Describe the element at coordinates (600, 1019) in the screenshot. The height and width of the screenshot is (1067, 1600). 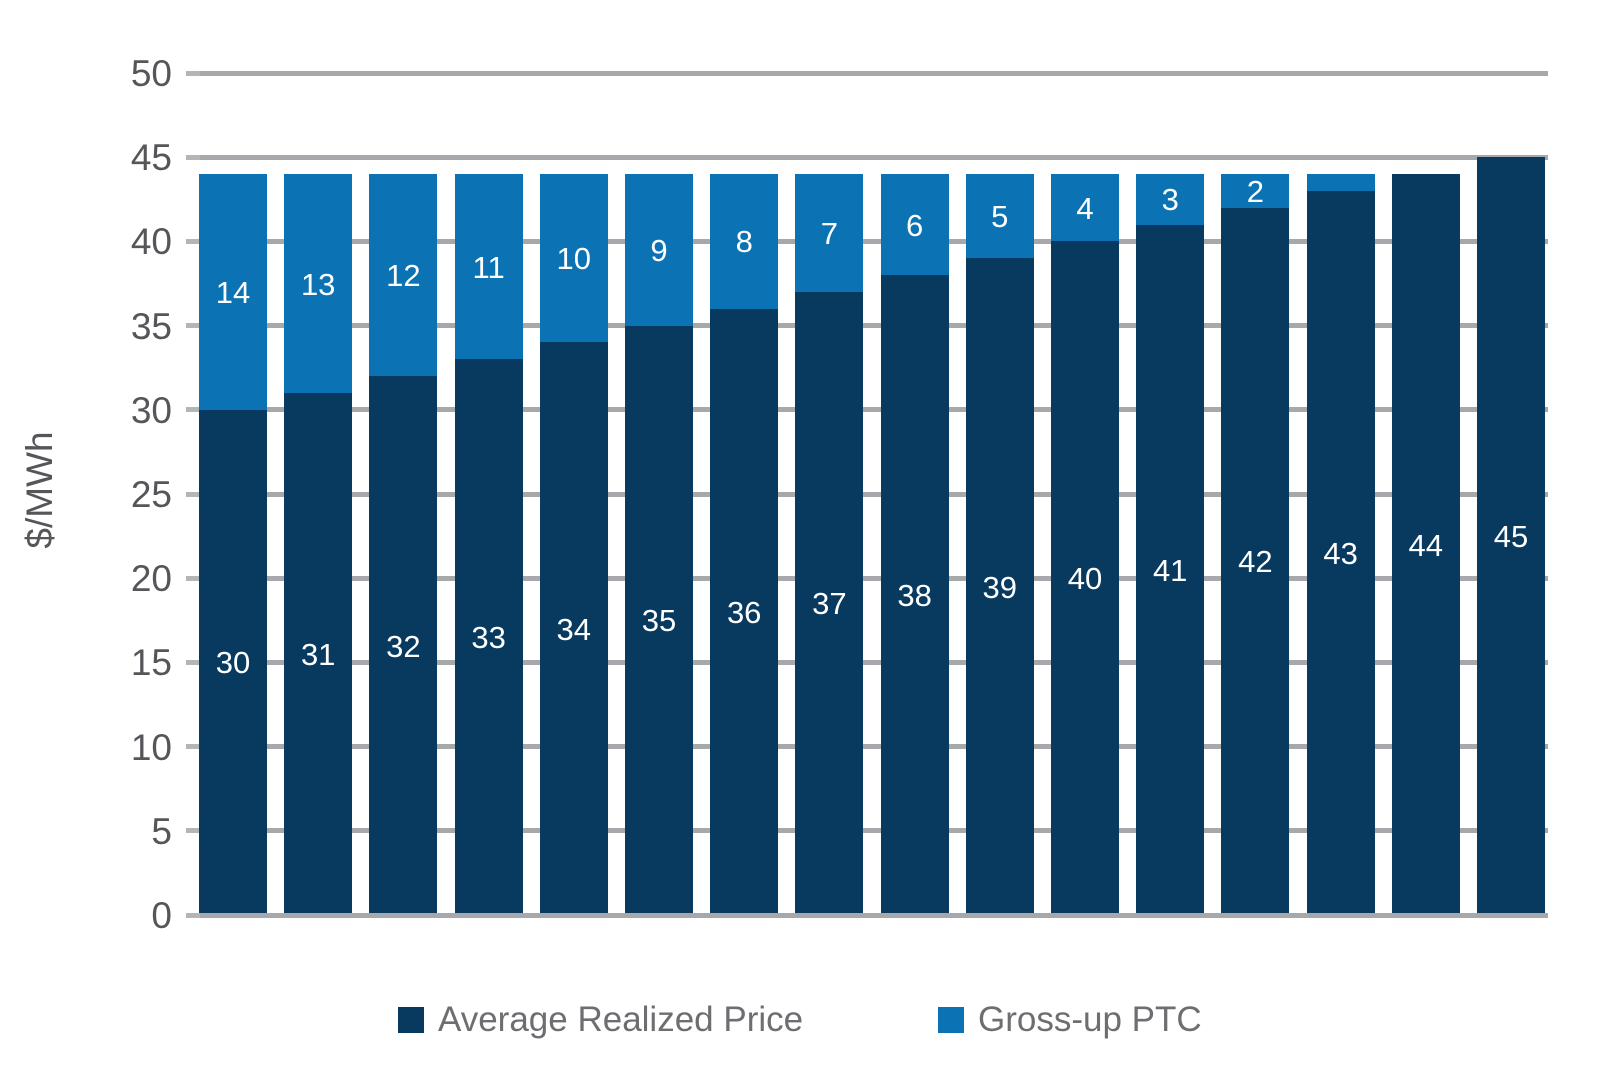
I see `legend-item-average-realized-price: Average Realized Price` at that location.